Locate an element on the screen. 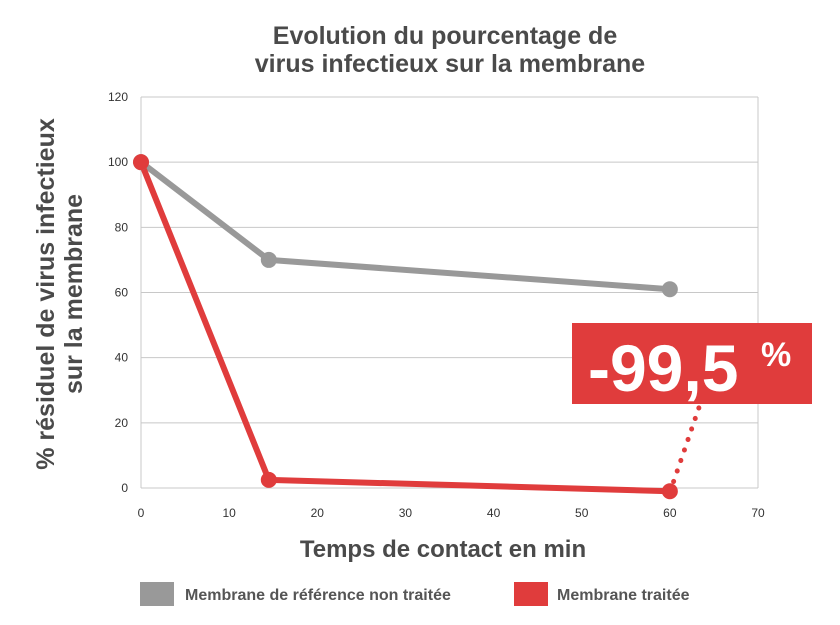  x-tick-label: 30 is located at coordinates (406, 513).